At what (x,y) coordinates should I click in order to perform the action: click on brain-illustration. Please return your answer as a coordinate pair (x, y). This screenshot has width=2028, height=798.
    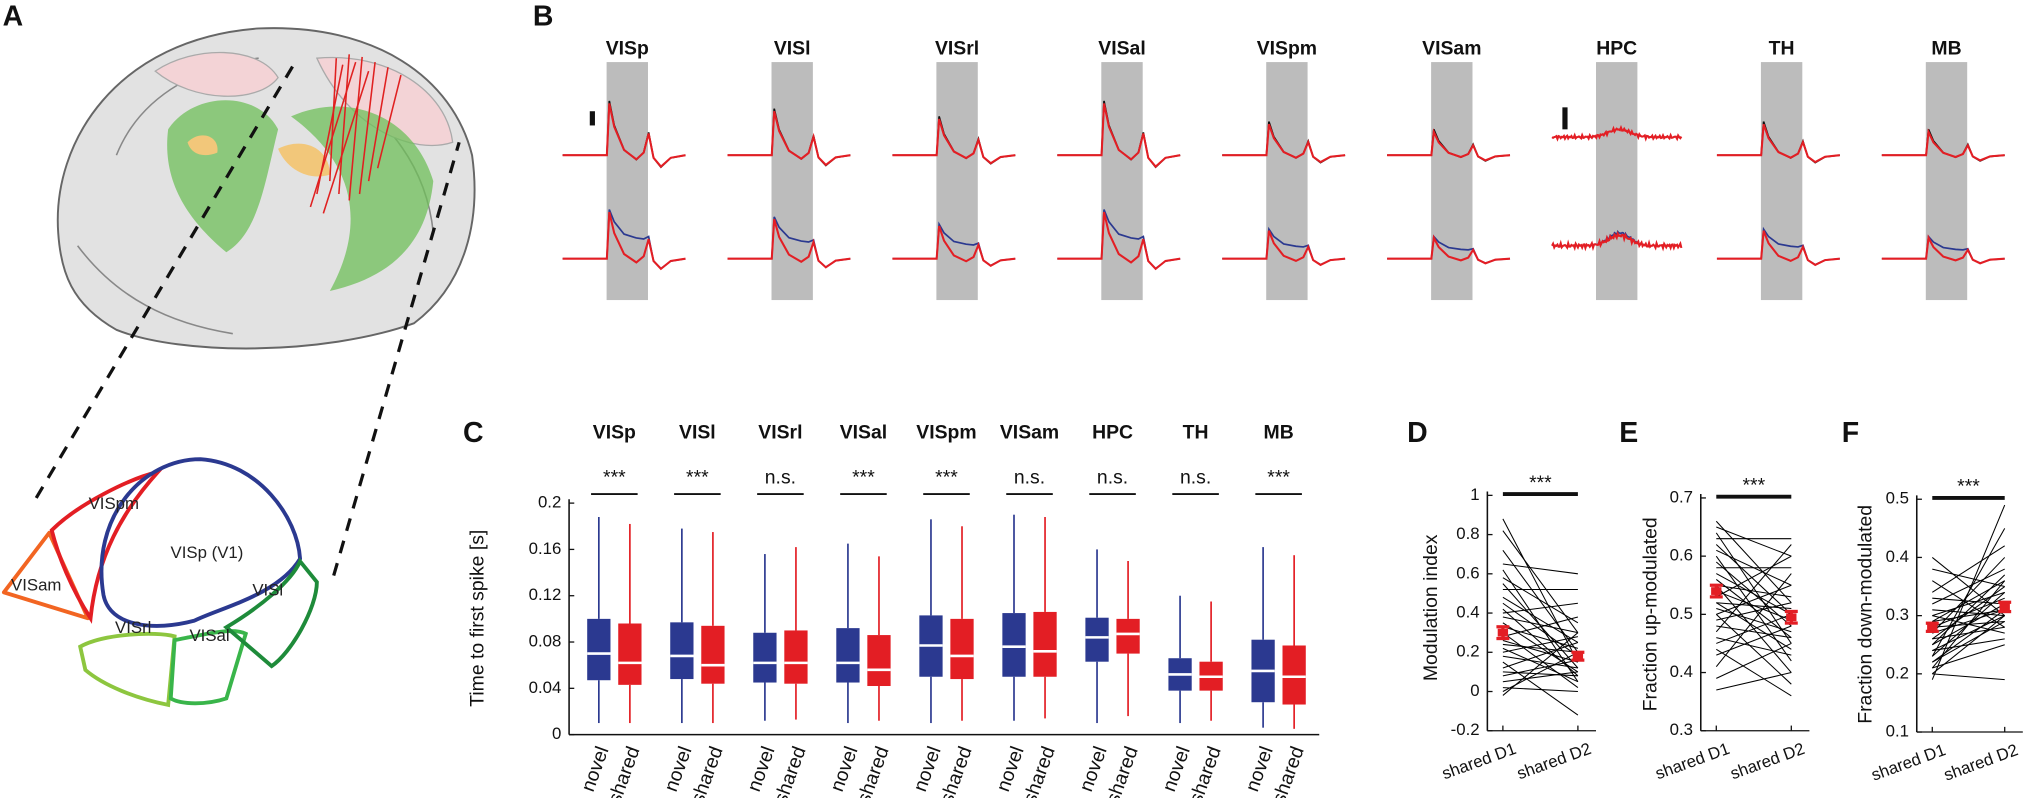
    Looking at the image, I should click on (266, 188).